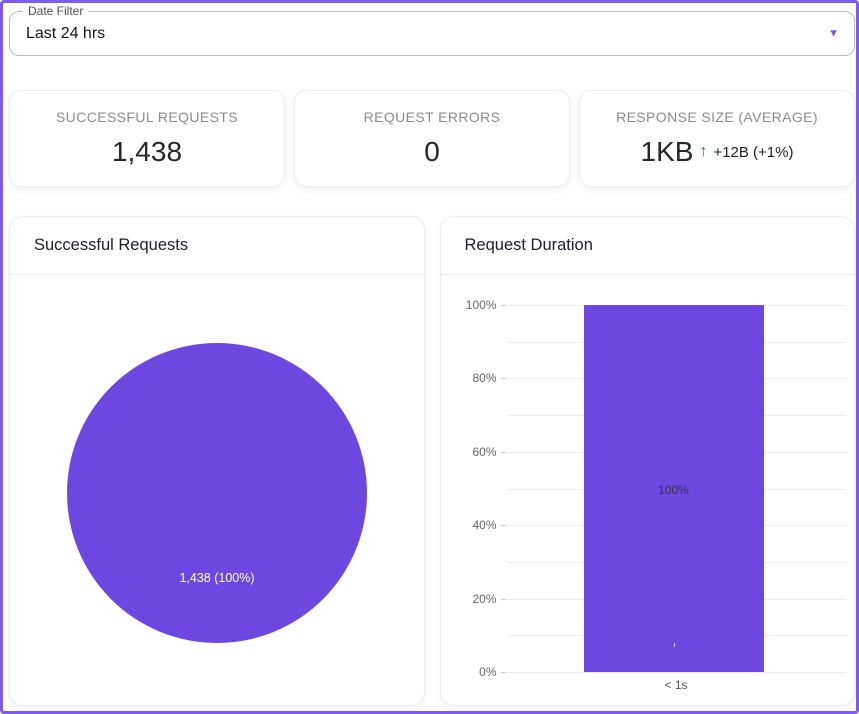 Image resolution: width=859 pixels, height=714 pixels. Describe the element at coordinates (717, 117) in the screenshot. I see `stat-label: RESPONSE SIZE (AVERAGE)` at that location.